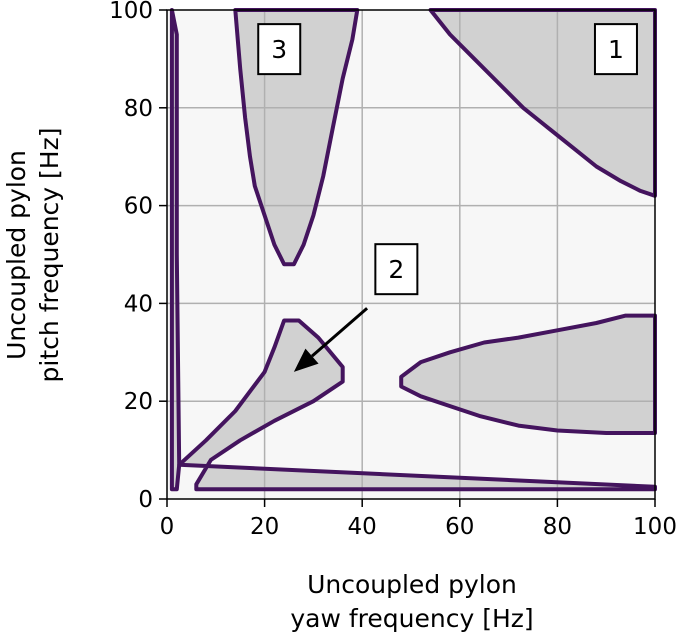 The height and width of the screenshot is (636, 685). Describe the element at coordinates (459, 527) in the screenshot. I see `x-tick-label: 60` at that location.